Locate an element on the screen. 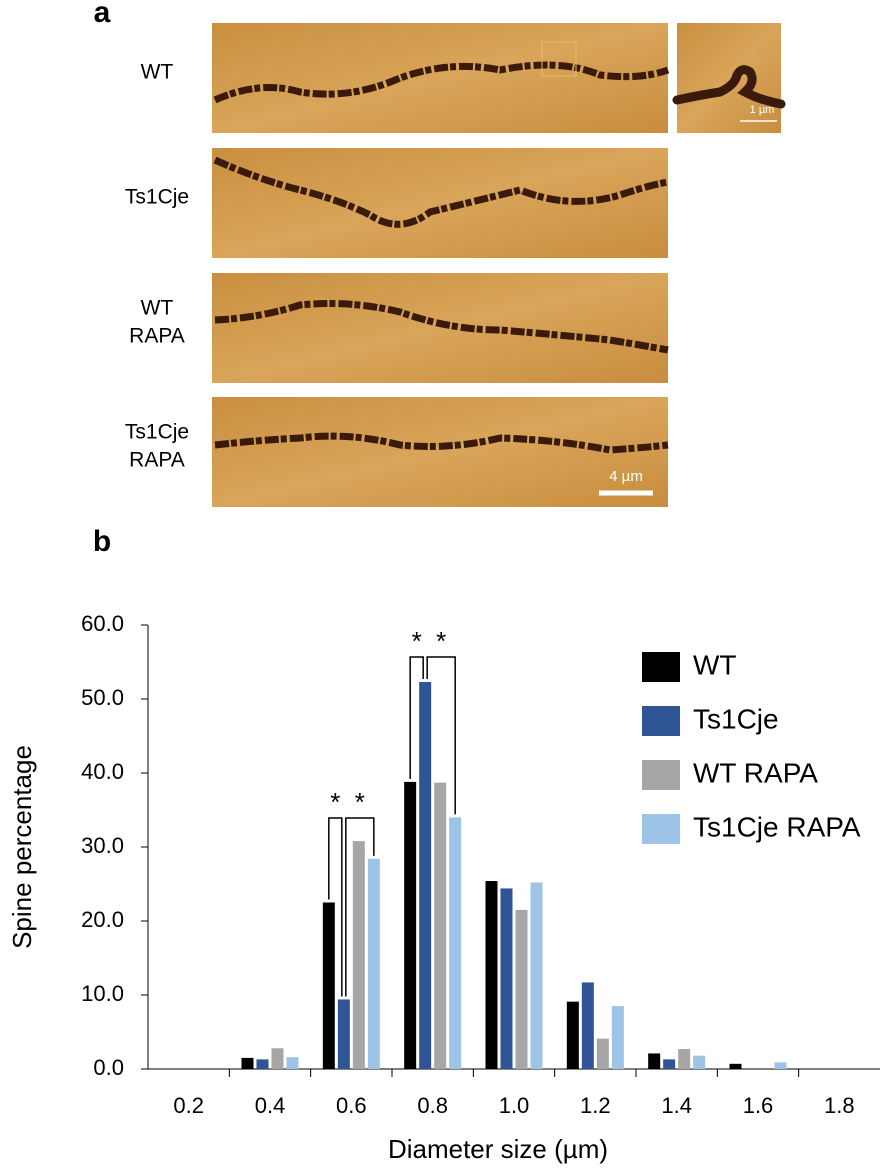 The image size is (888, 1173). y-tick-label: 30.0 is located at coordinates (102, 845).